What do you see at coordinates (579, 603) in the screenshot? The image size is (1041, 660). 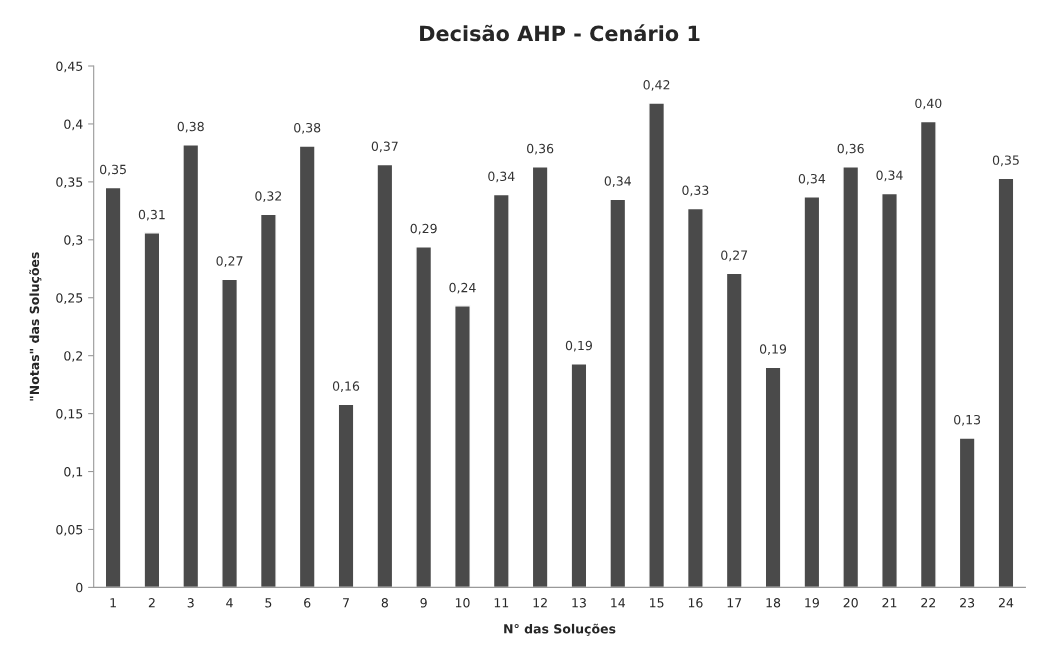 I see `x-tick-label: 13` at bounding box center [579, 603].